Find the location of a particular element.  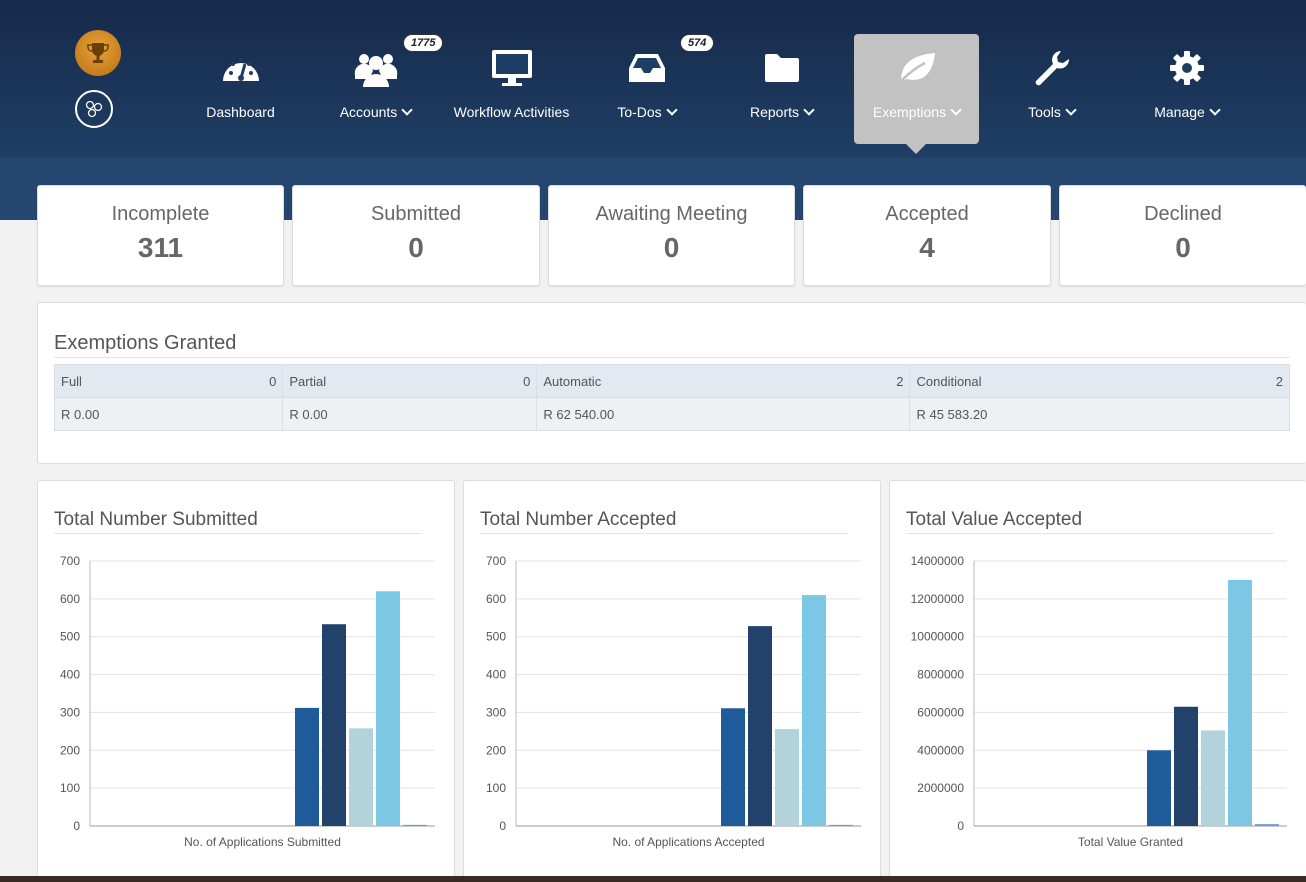

y-tick-label: 500 is located at coordinates (496, 637).